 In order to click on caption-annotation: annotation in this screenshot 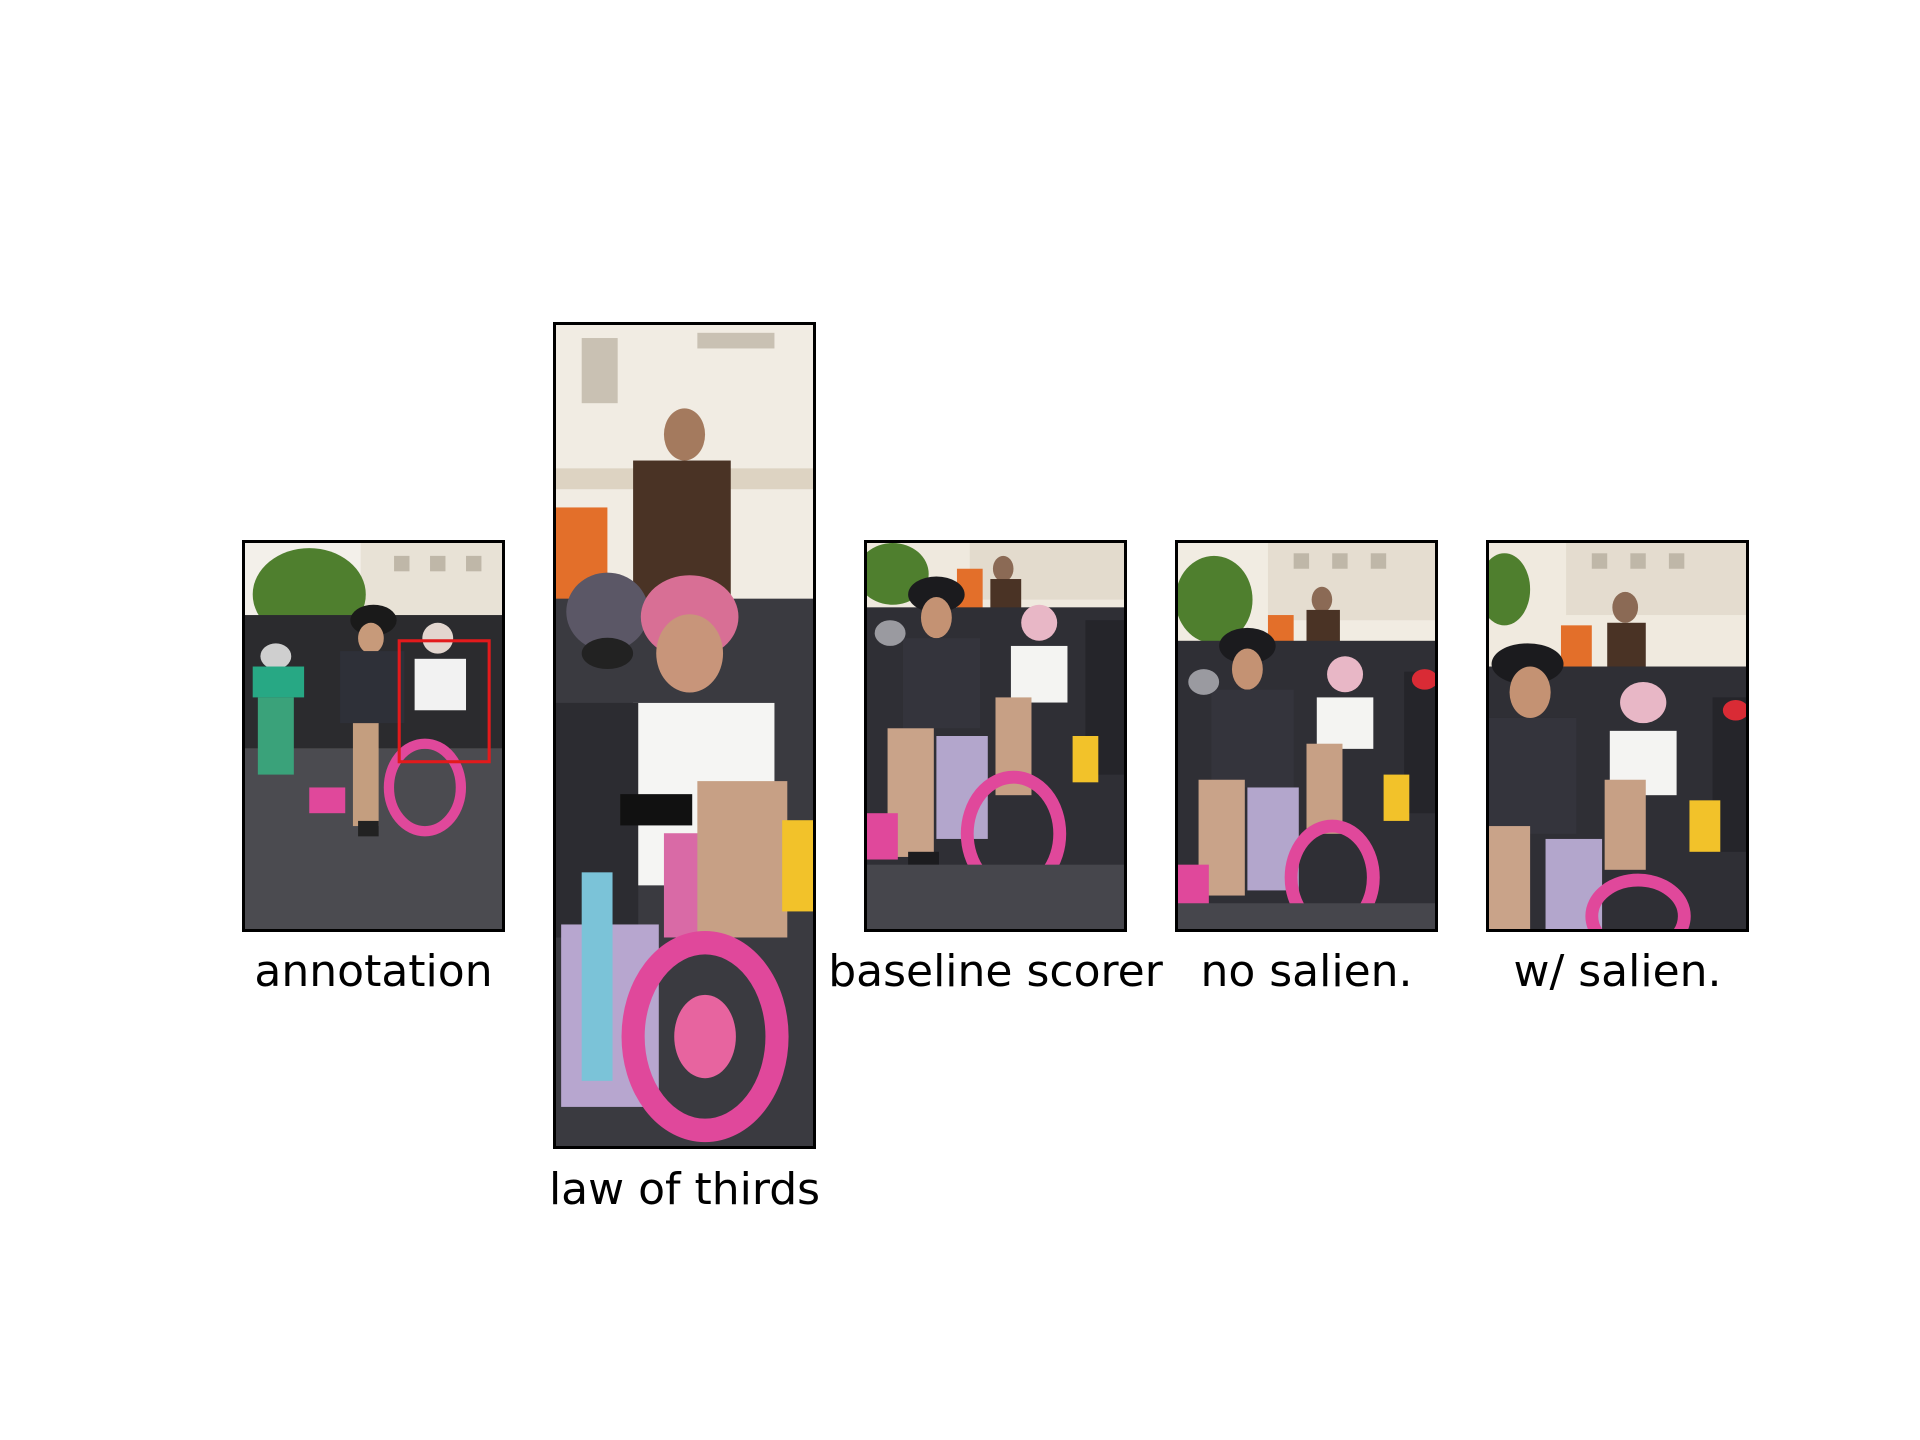, I will do `click(373, 971)`.